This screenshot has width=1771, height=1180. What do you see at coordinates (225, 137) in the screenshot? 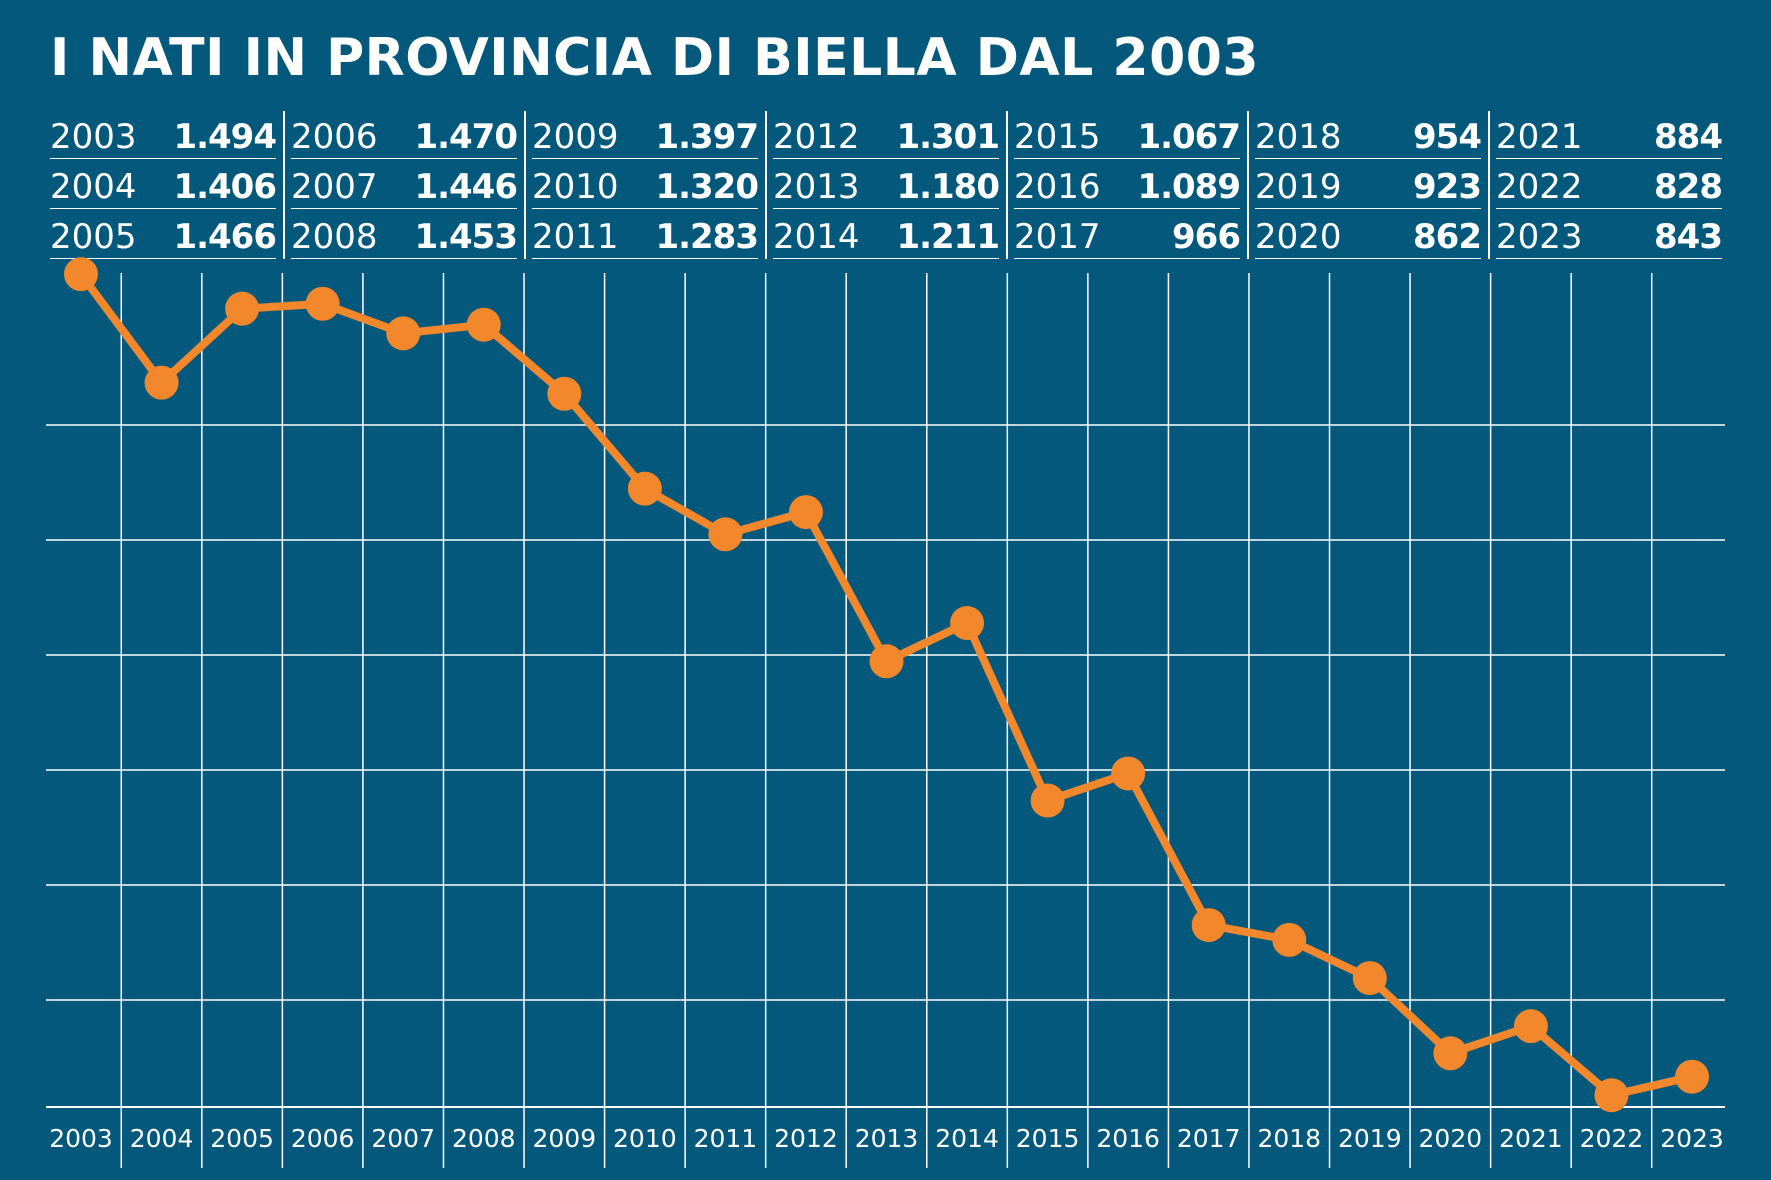
I see `table-value: 1.494` at bounding box center [225, 137].